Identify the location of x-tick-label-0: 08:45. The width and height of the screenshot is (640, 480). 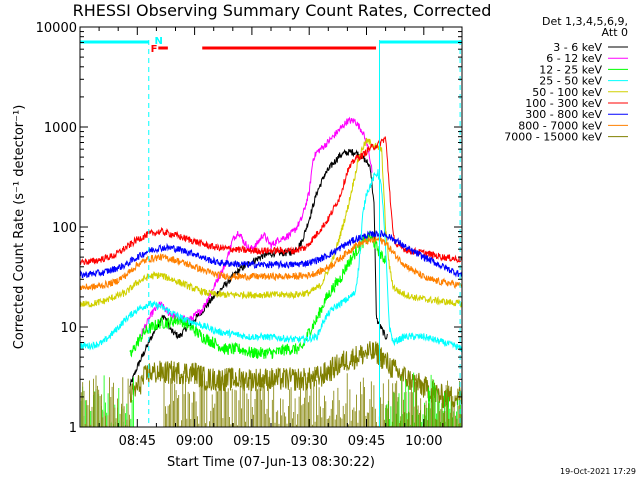
(137, 441).